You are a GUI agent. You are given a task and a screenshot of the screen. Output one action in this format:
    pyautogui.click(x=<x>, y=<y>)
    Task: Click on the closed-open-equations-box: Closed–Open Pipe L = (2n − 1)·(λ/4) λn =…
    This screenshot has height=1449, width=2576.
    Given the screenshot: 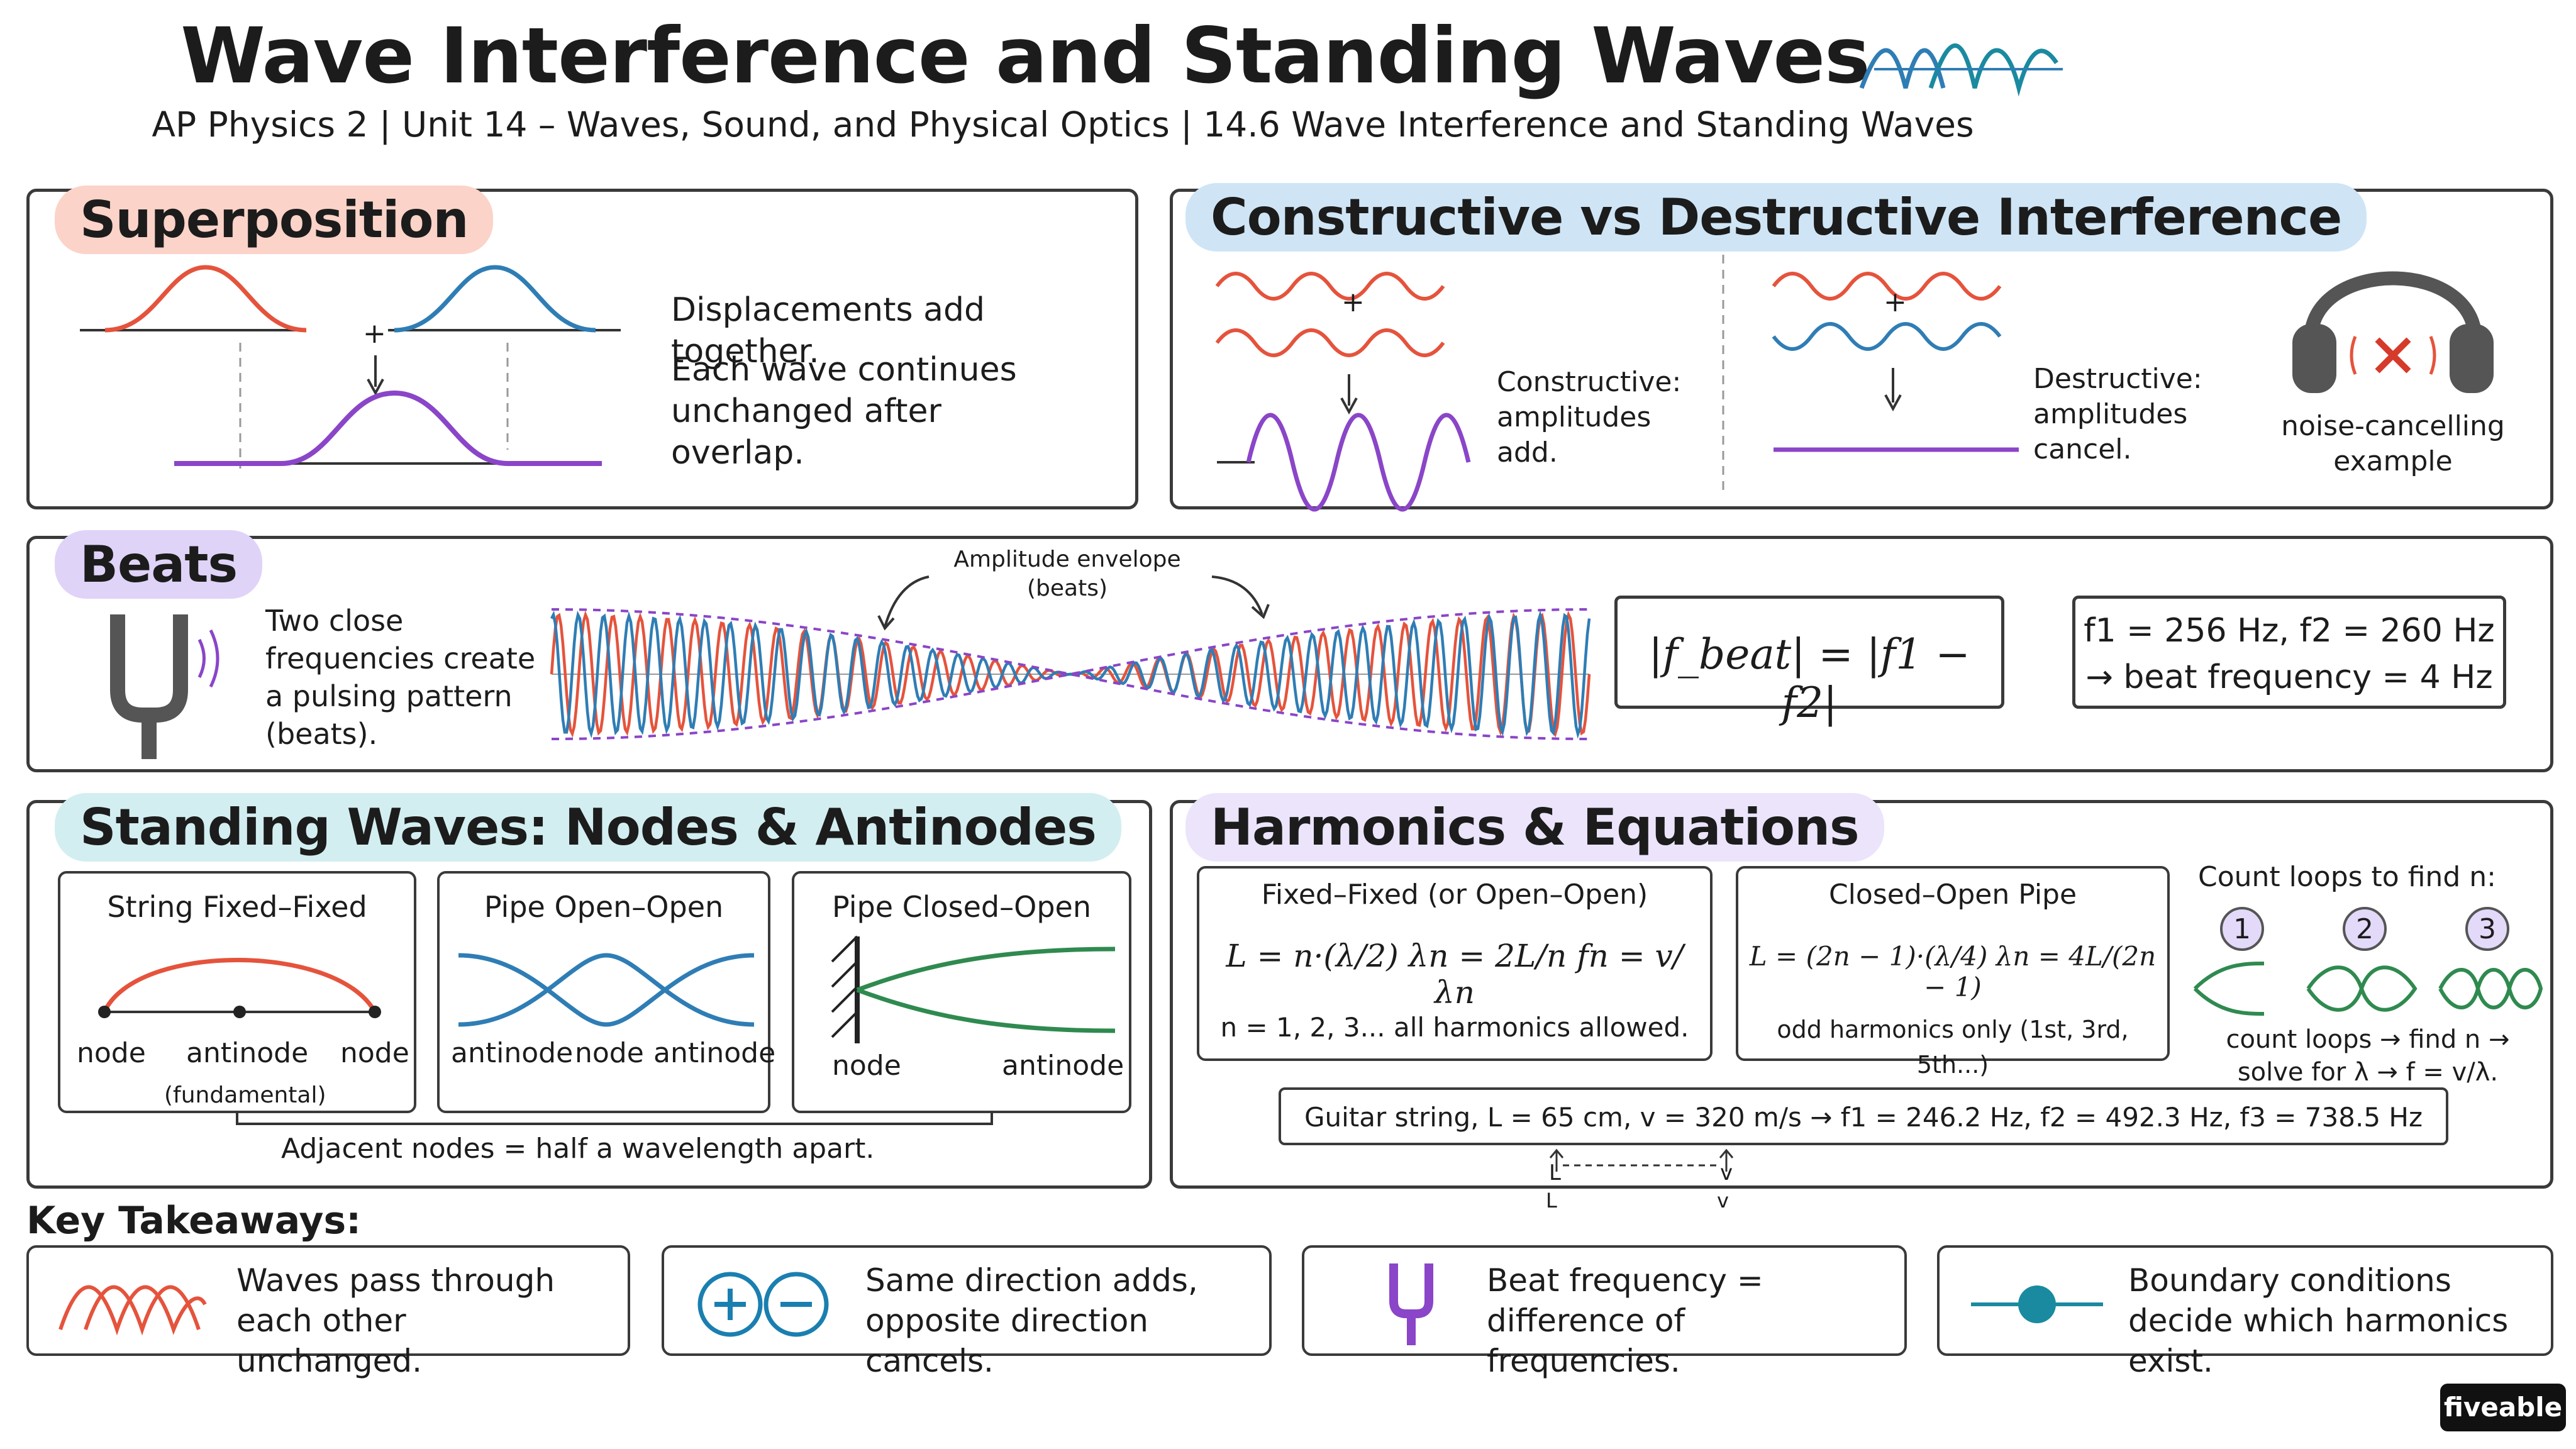 What is the action you would take?
    pyautogui.click(x=1953, y=972)
    